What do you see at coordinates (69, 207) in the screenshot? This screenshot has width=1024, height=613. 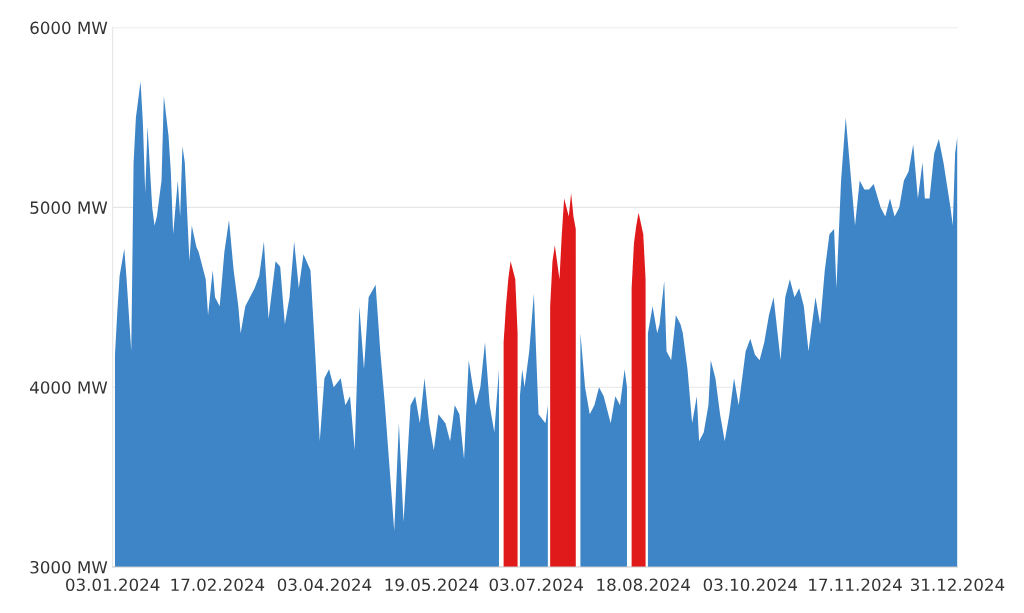 I see `y-tick-label: 5000 MW` at bounding box center [69, 207].